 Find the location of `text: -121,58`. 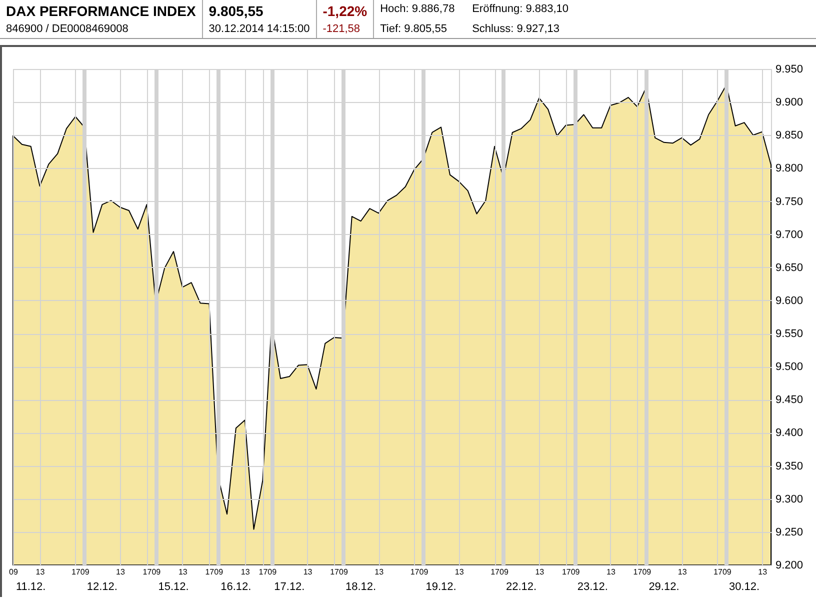

text: -121,58 is located at coordinates (342, 29).